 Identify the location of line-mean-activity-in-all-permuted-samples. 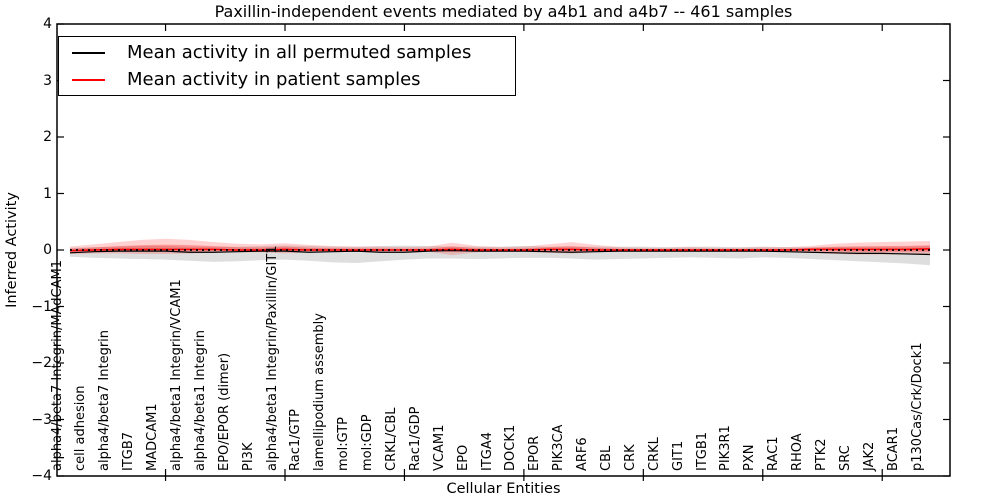
(500, 252).